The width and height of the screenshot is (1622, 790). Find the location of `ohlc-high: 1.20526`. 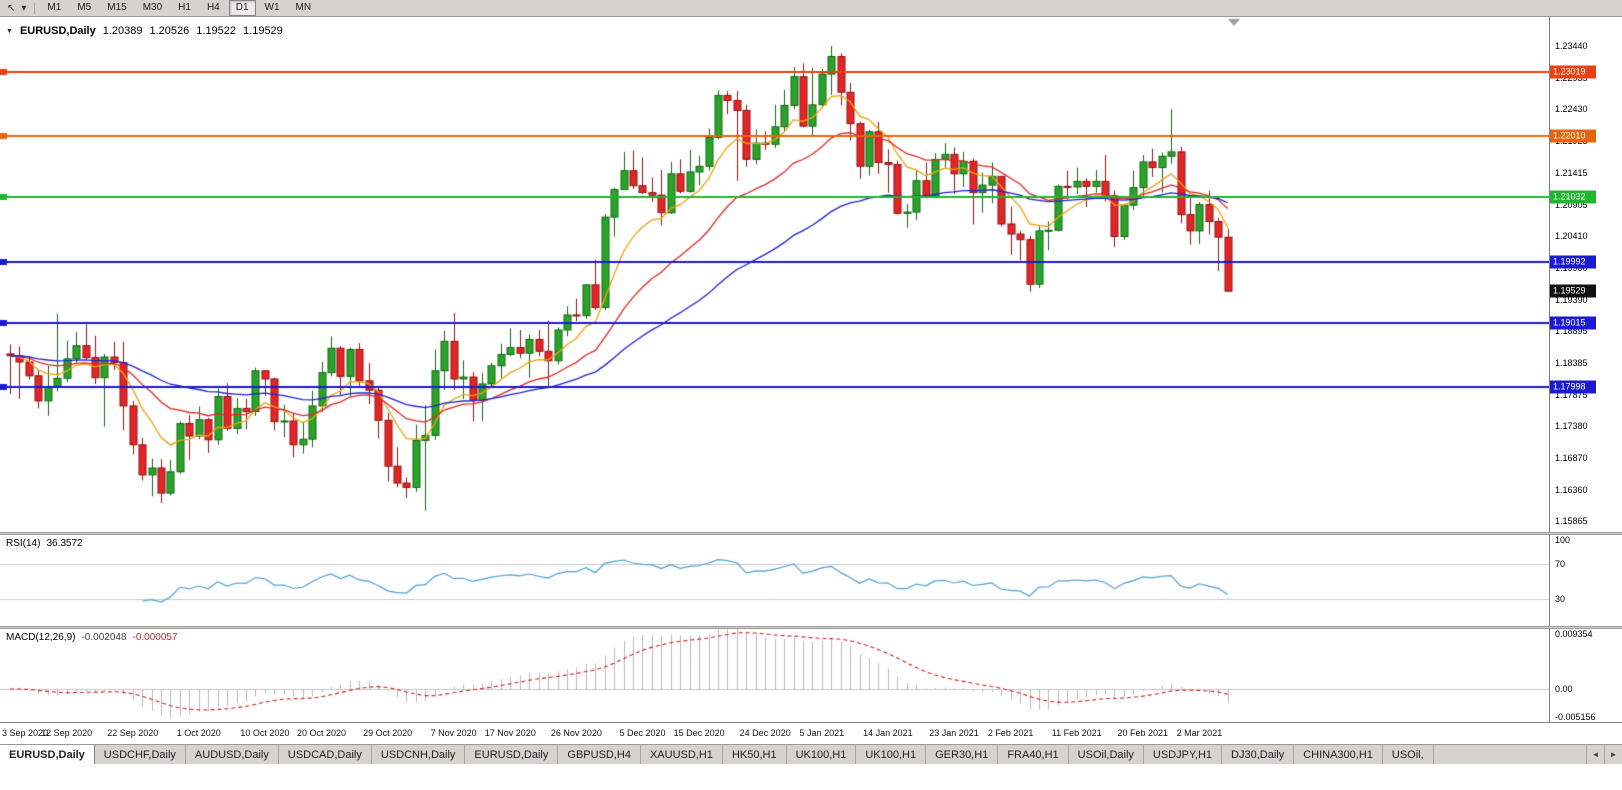

ohlc-high: 1.20526 is located at coordinates (169, 31).